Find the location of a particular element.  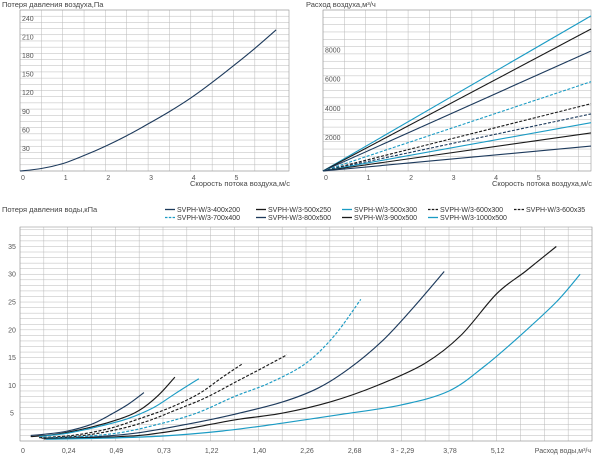

c3-ytick-label: 15 is located at coordinates (12, 358).